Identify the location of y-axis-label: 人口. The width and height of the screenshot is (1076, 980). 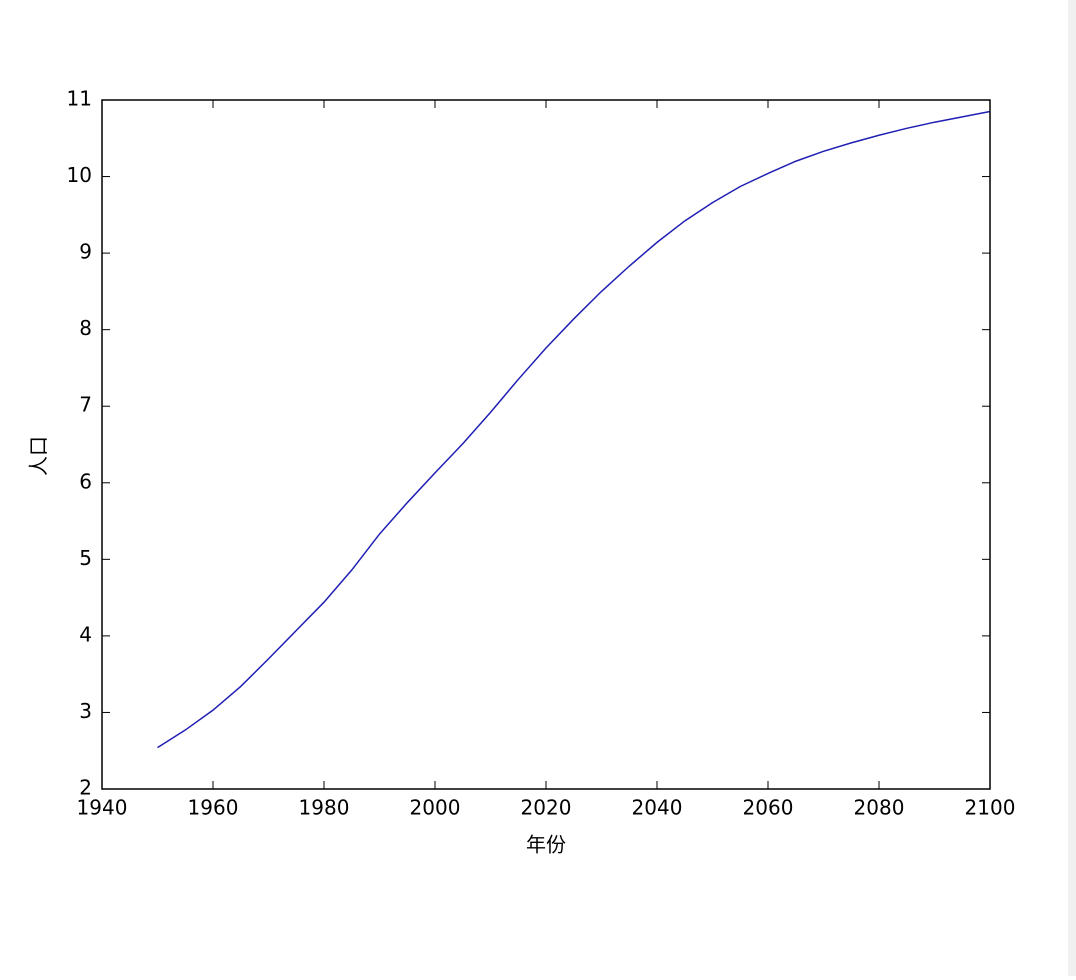
(39, 456).